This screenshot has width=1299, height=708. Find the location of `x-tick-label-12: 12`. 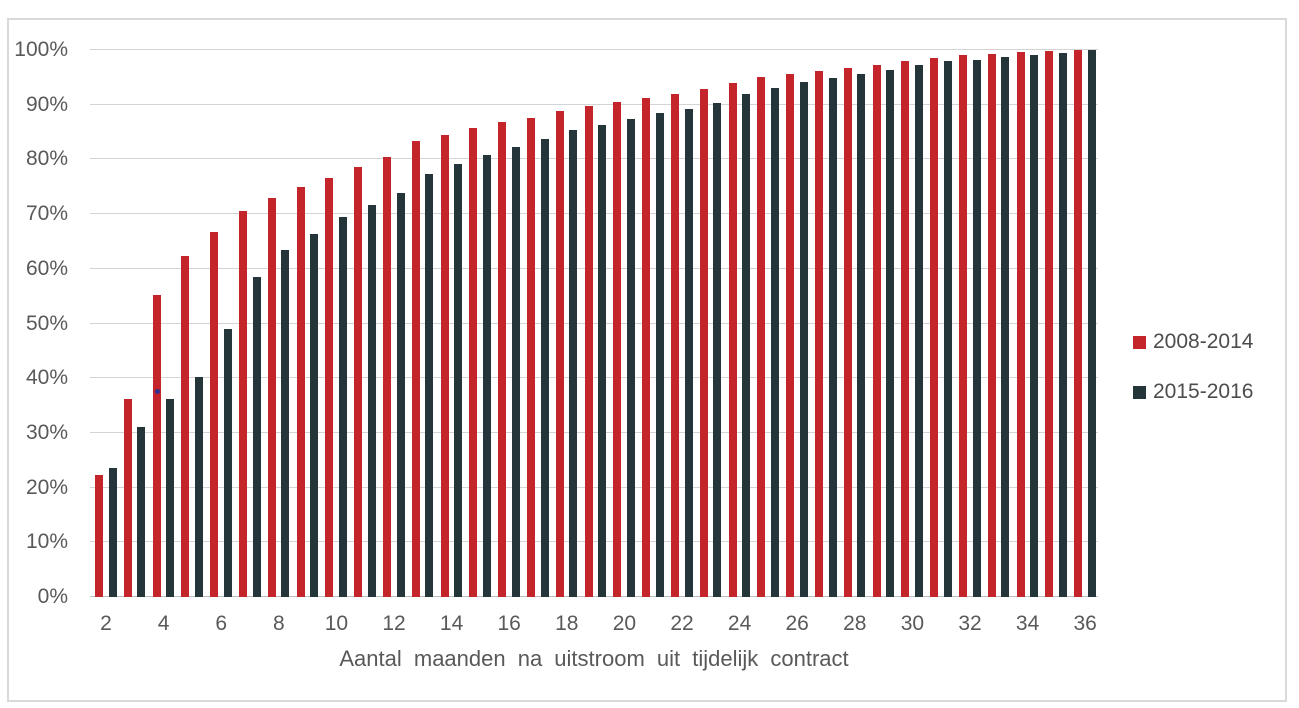

x-tick-label-12: 12 is located at coordinates (394, 623).